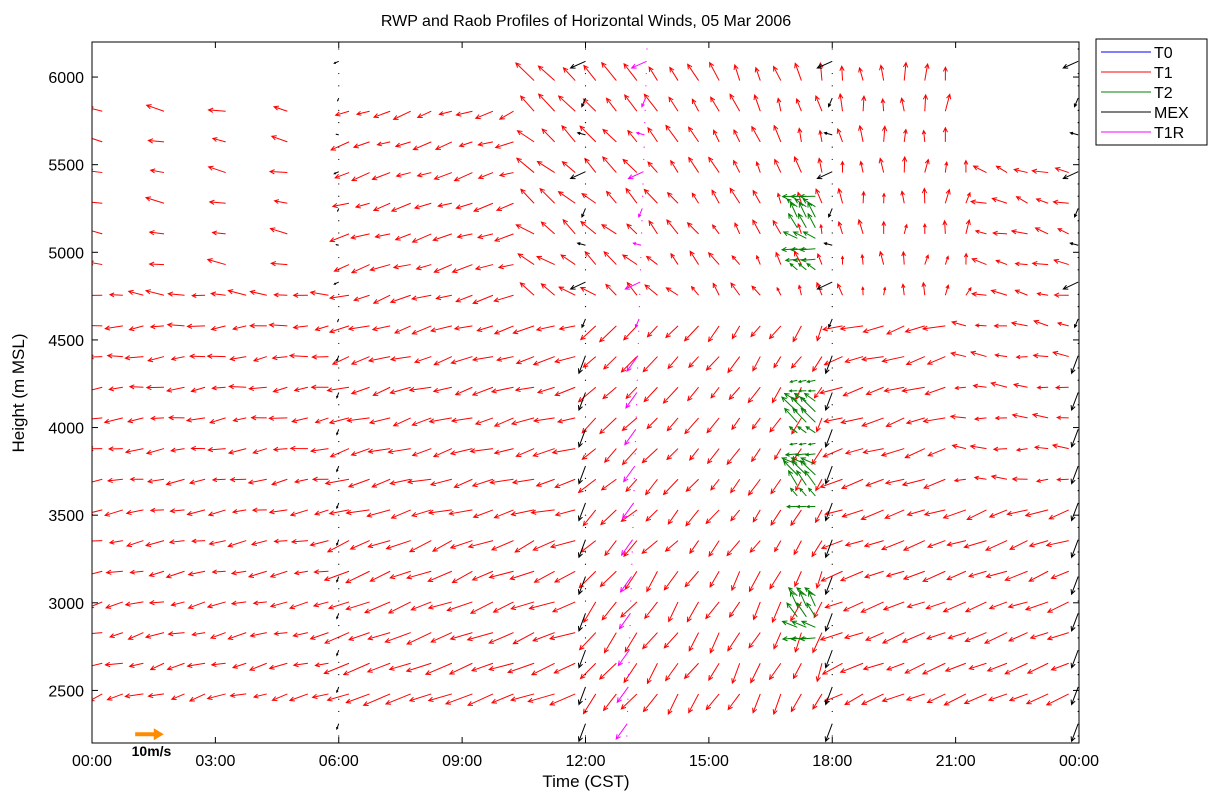 The width and height of the screenshot is (1208, 799). Describe the element at coordinates (18, 392) in the screenshot. I see `y-axis-label: Height (m MSL)` at that location.